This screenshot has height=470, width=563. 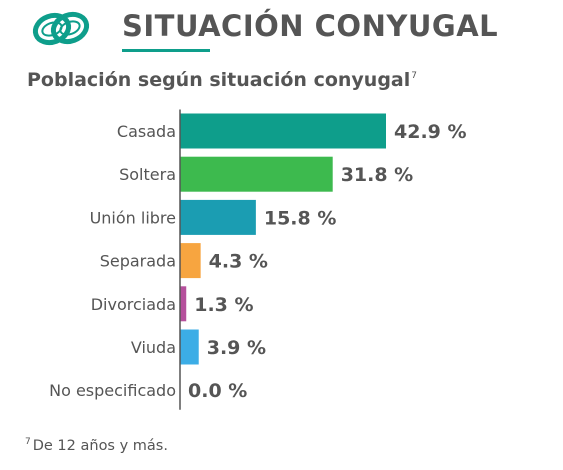 What do you see at coordinates (238, 262) in the screenshot?
I see `value-label-3: 4.3 %` at bounding box center [238, 262].